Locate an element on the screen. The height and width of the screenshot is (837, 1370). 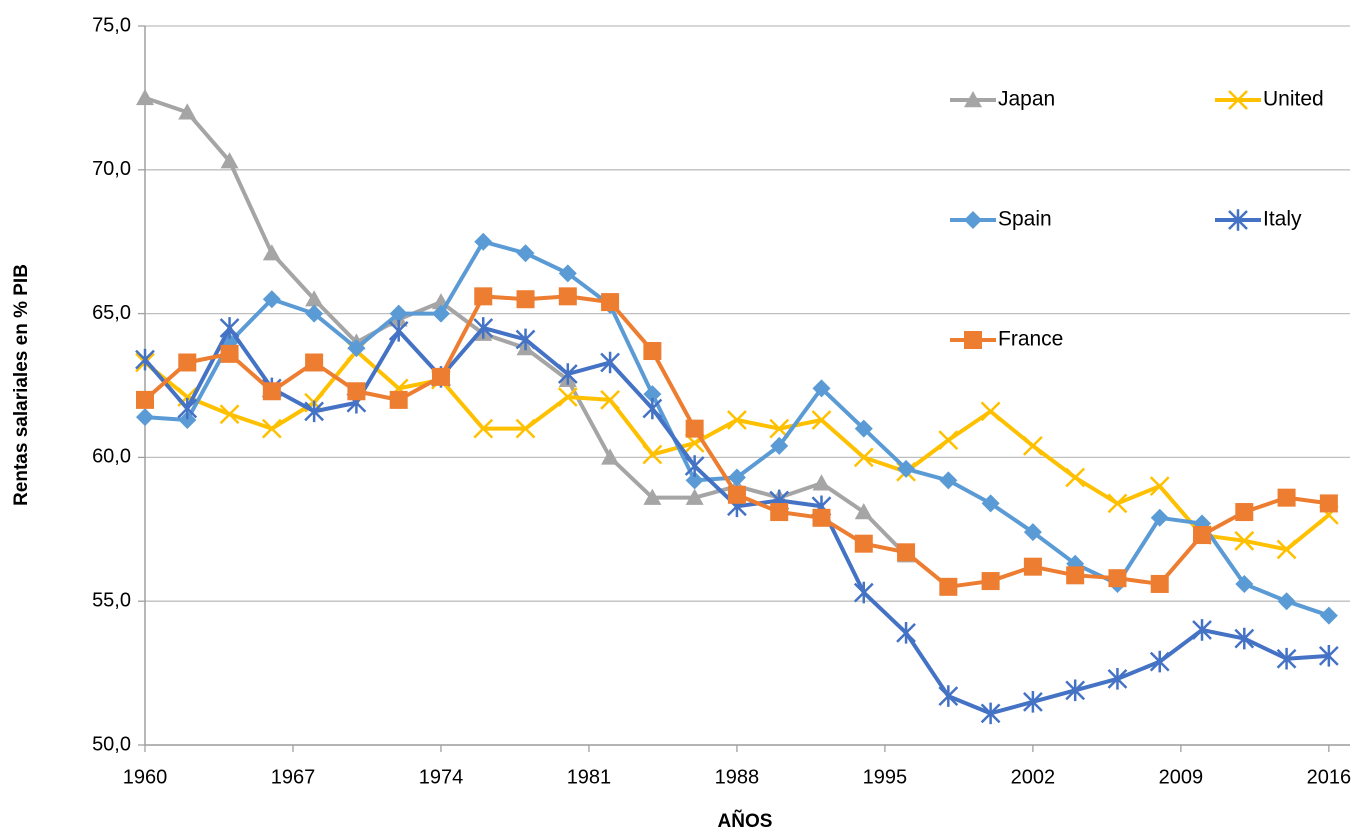
y-axis-title: Rentas salariales en % PIB is located at coordinates (21, 385).